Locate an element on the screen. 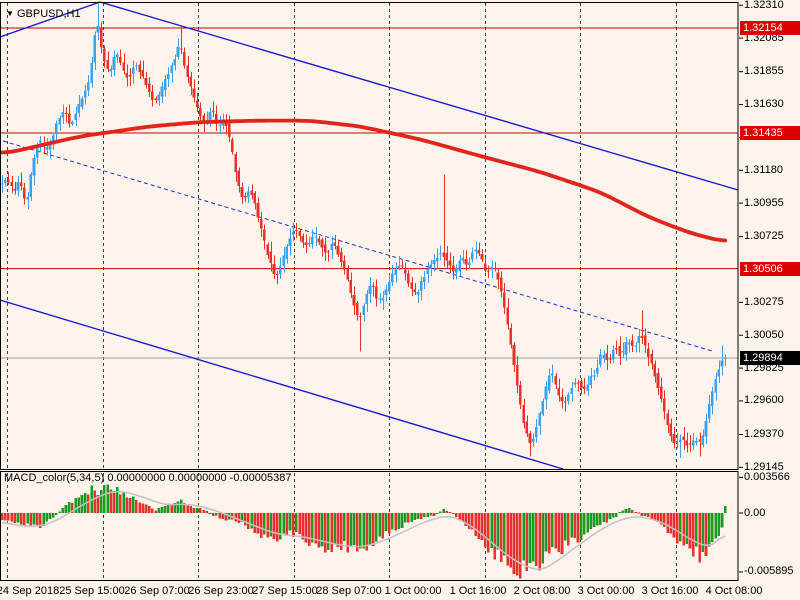 This screenshot has height=600, width=800. time-tick-label: 2 Oct 08:00 is located at coordinates (542, 591).